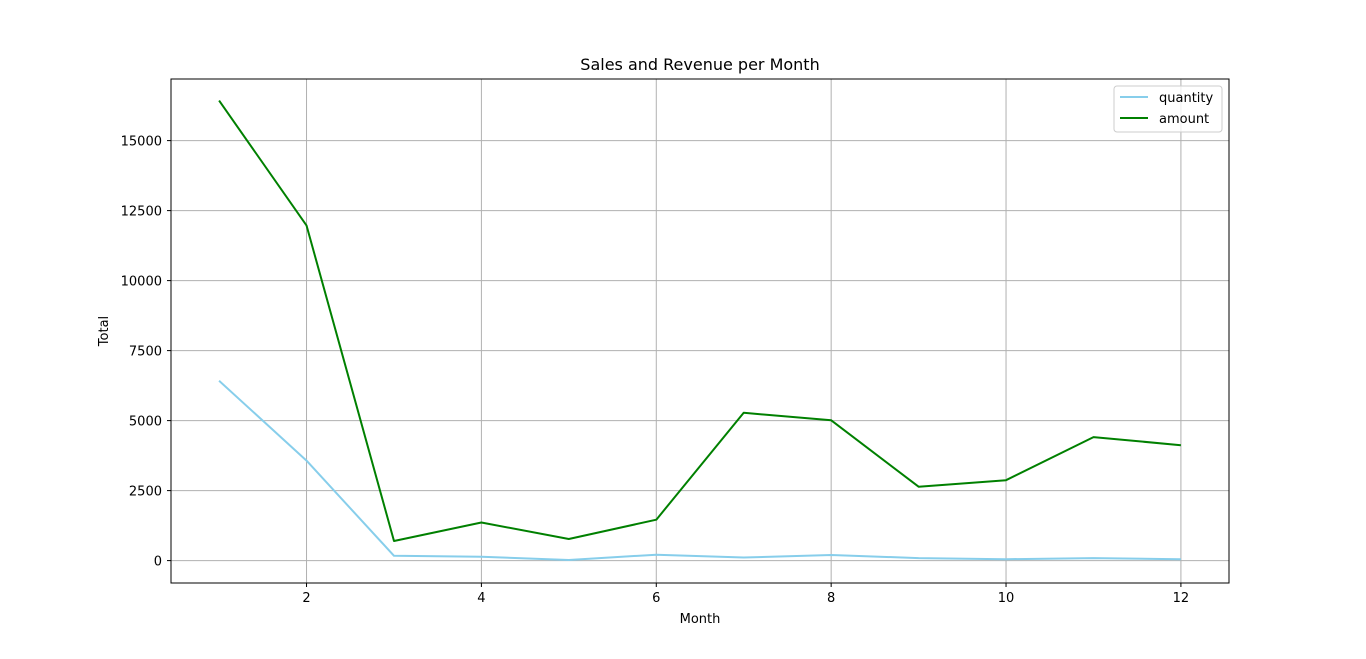  Describe the element at coordinates (831, 598) in the screenshot. I see `x-tick-label: 8` at that location.